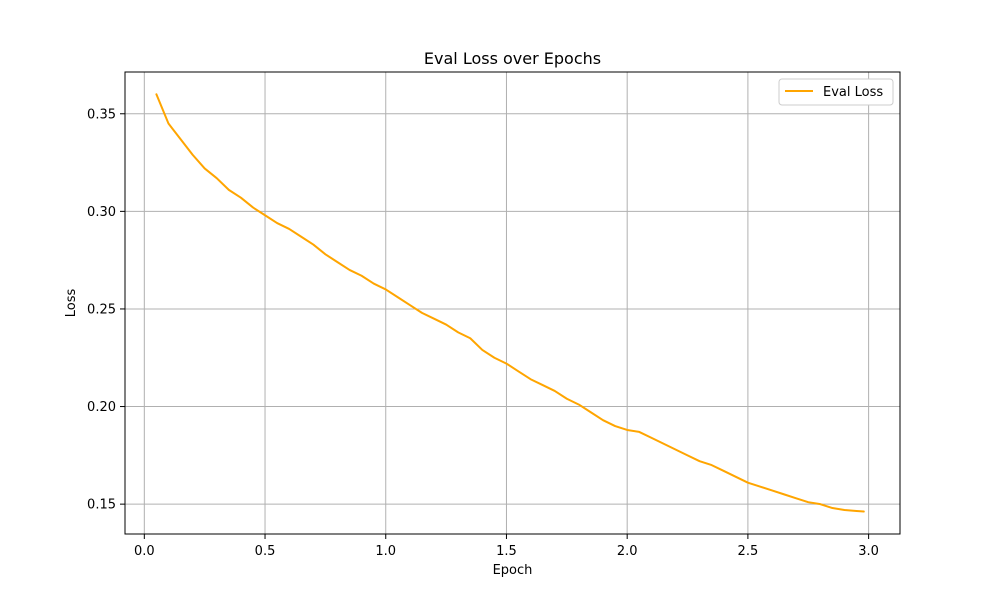 Image resolution: width=1000 pixels, height=600 pixels. Describe the element at coordinates (868, 551) in the screenshot. I see `x-tick-label: 3.0` at that location.